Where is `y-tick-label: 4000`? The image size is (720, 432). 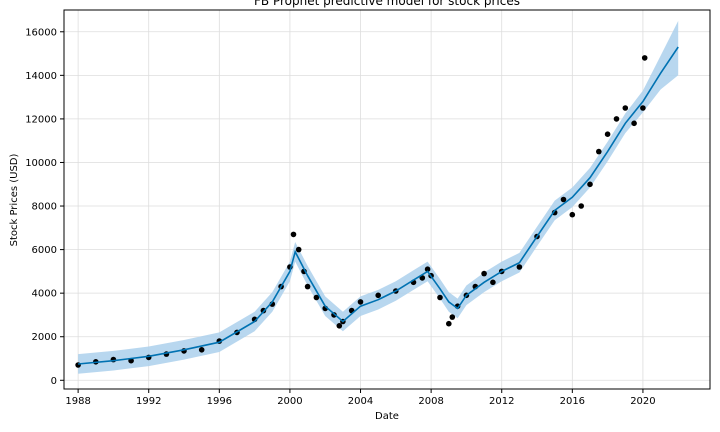 y-tick-label: 4000 is located at coordinates (44, 294).